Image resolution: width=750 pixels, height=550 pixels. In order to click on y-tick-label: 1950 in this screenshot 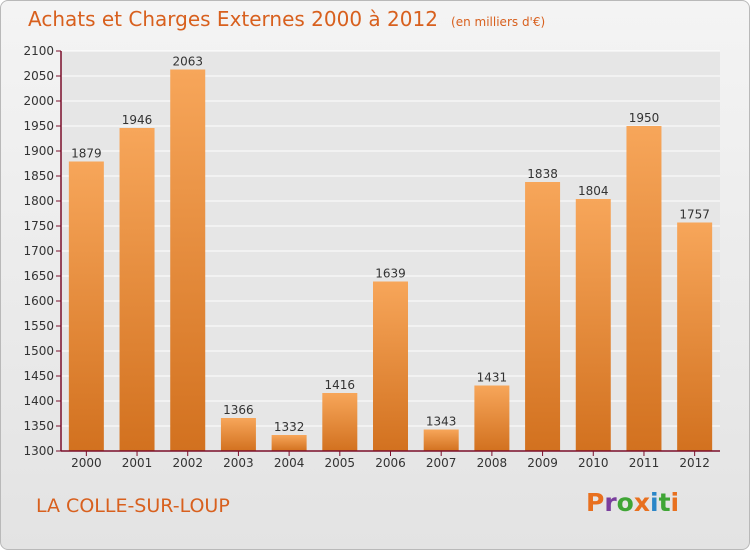, I will do `click(38, 126)`.